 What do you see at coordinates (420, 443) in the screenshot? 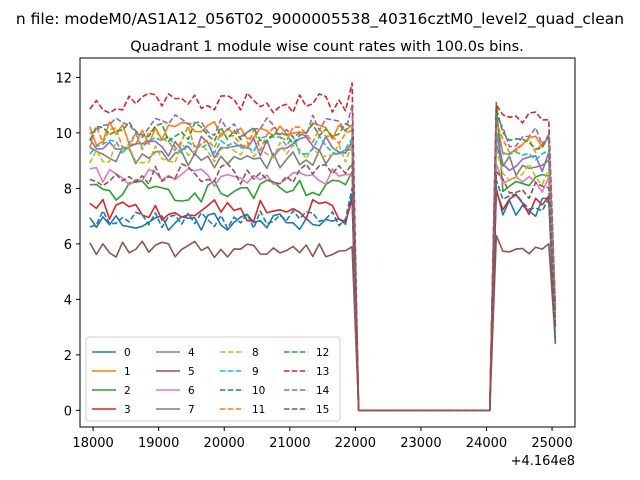
I see `x-tick-label: 23000` at bounding box center [420, 443].